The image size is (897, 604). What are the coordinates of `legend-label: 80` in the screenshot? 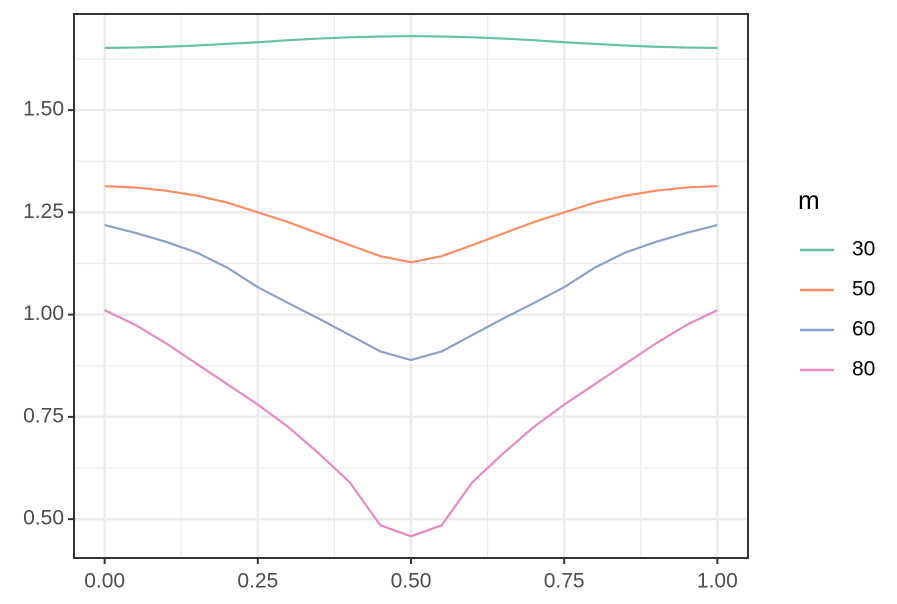 It's located at (863, 369).